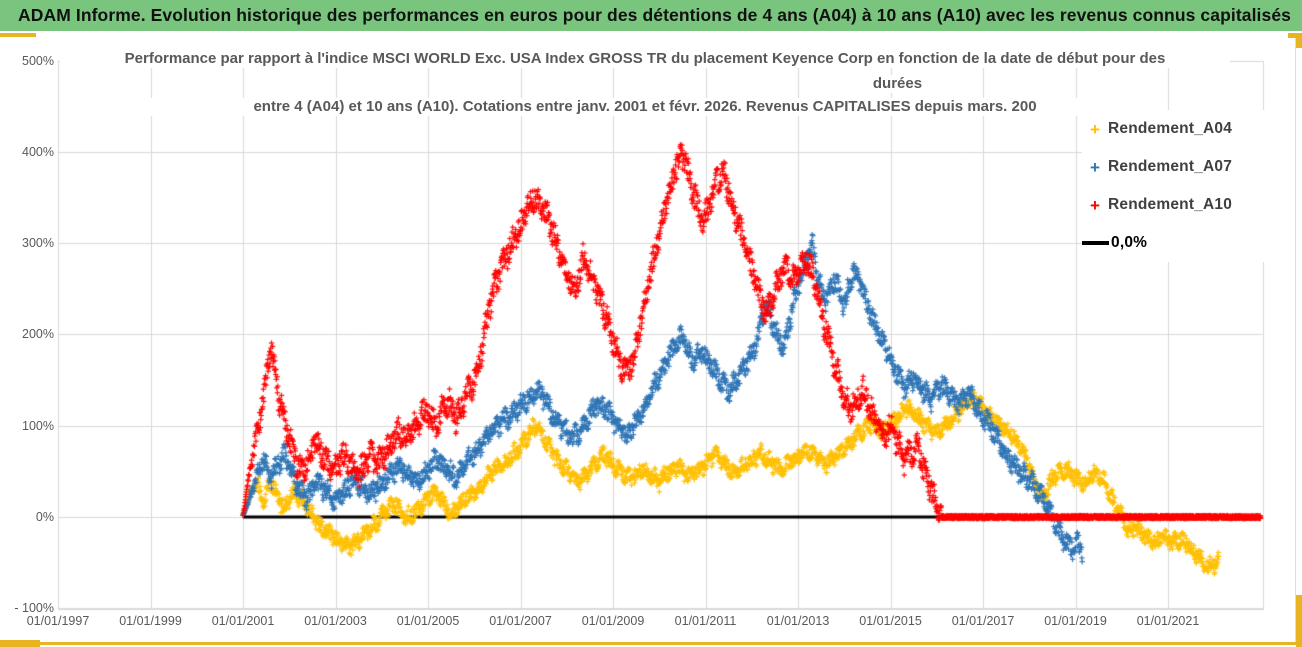  Describe the element at coordinates (1295, 339) in the screenshot. I see `chart-object-border` at that location.